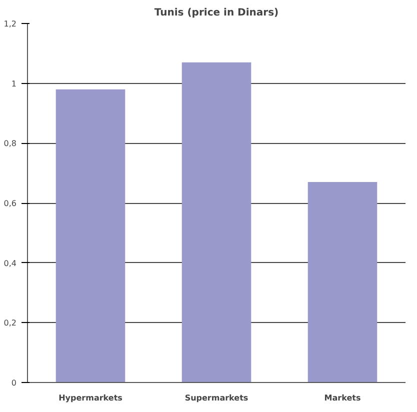 Image resolution: width=417 pixels, height=412 pixels. I want to click on y-tick-label: 0,8, so click(10, 143).